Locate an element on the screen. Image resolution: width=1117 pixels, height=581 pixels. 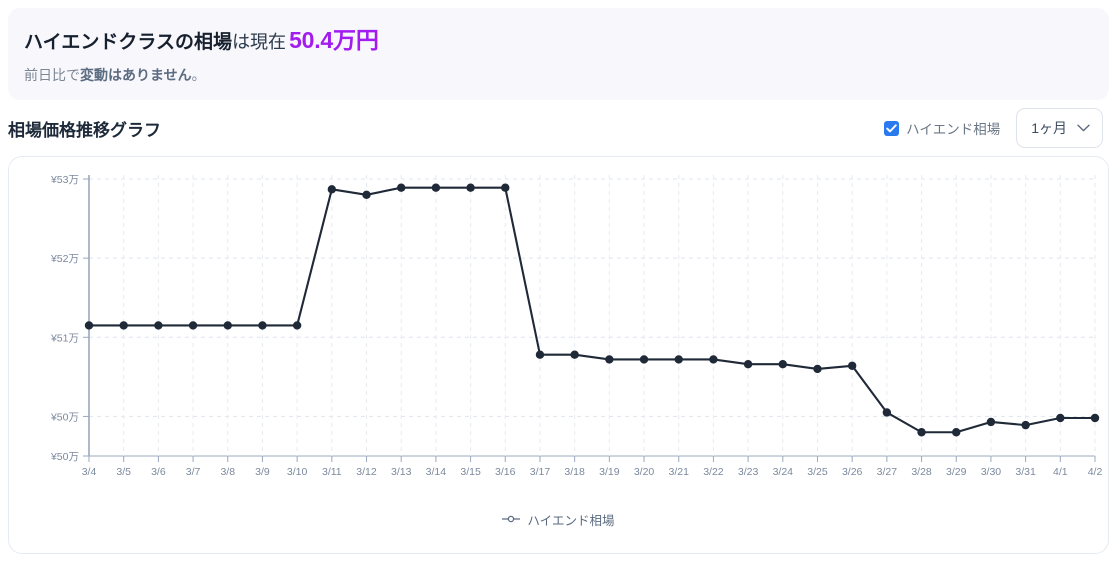
svg-text: 3/28 is located at coordinates (921, 472).